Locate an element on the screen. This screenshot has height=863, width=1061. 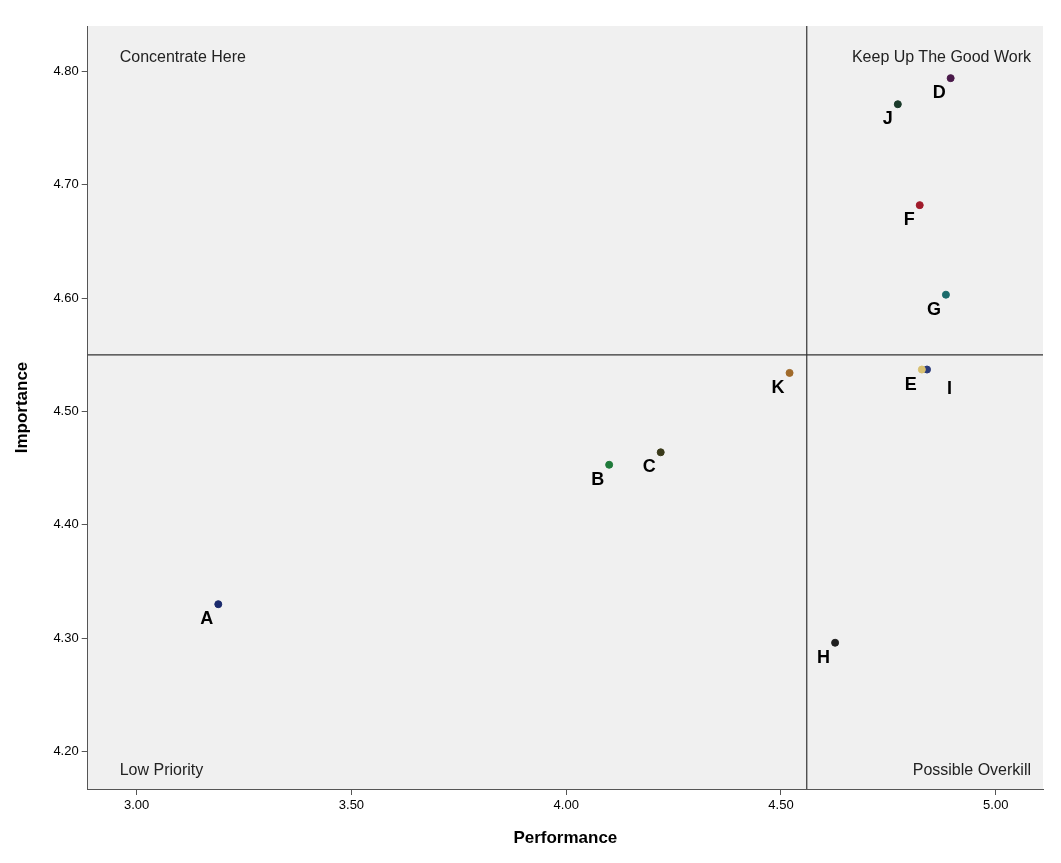
series-label: G is located at coordinates (933, 308).